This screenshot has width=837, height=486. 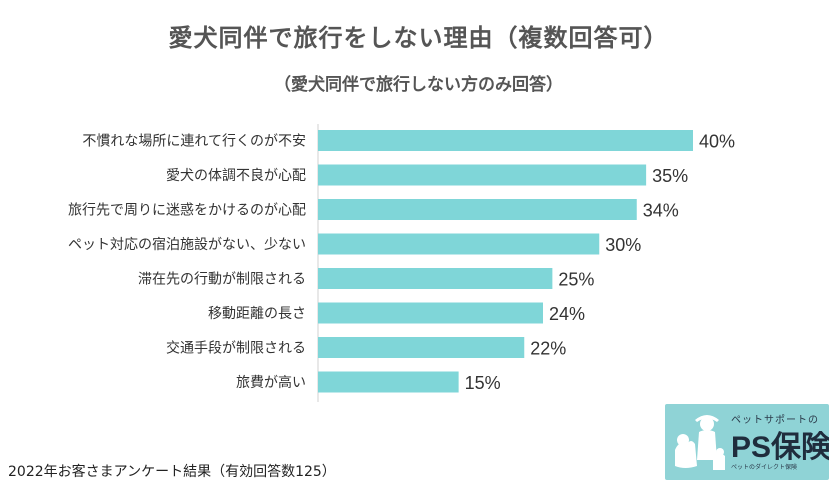 What do you see at coordinates (187, 211) in the screenshot?
I see `category-label-3: 旅行先で周りに迷惑をかけるのが心配` at bounding box center [187, 211].